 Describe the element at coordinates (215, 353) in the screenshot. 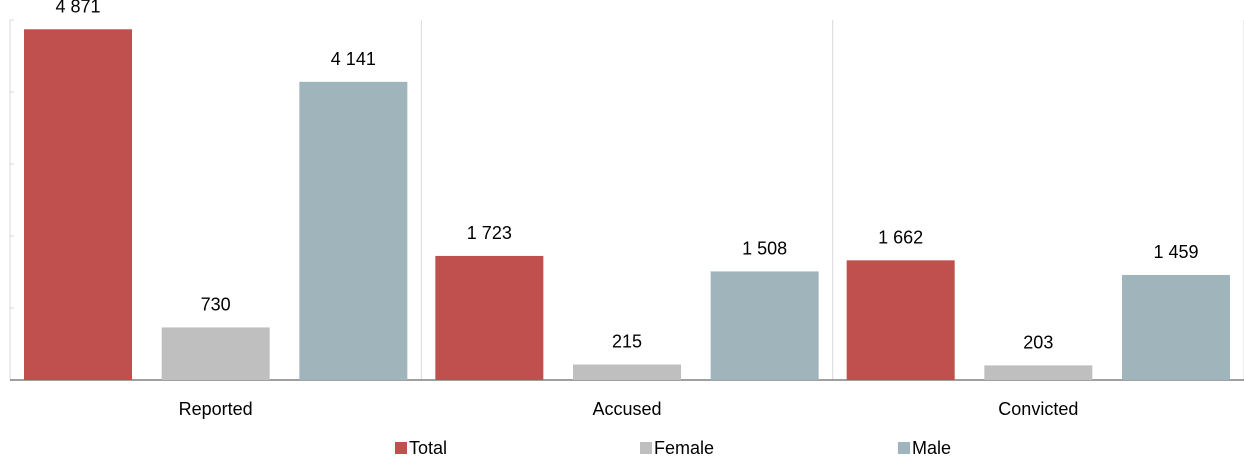

I see `bar-female-reported` at that location.